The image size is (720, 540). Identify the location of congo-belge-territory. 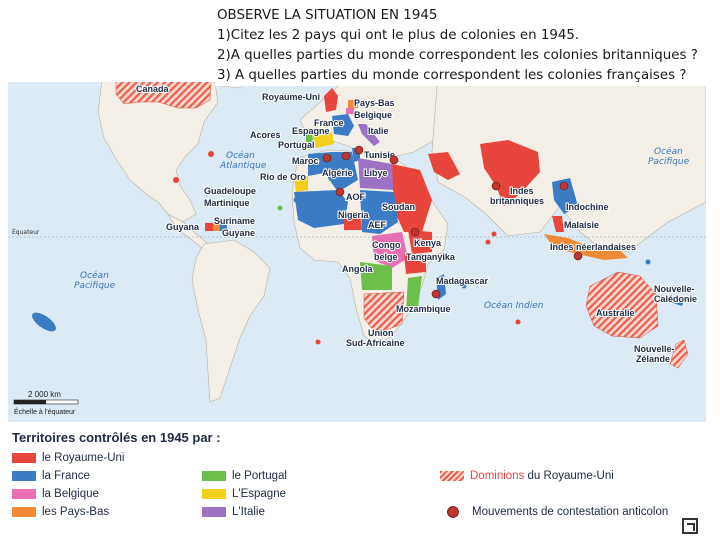
(390, 250).